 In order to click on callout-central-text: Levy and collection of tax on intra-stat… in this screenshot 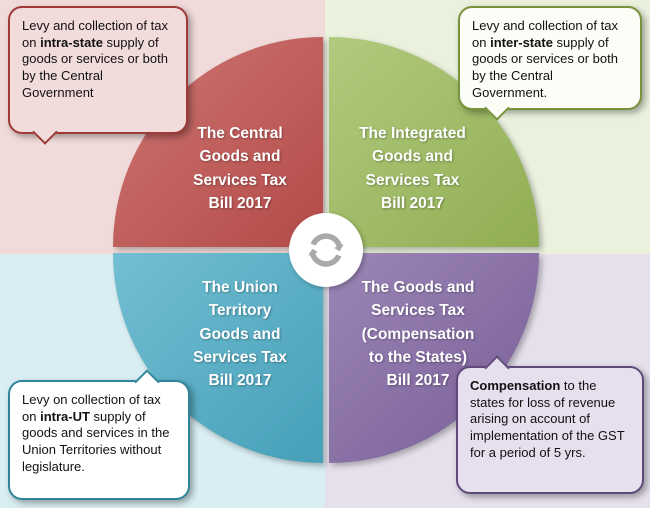, I will do `click(98, 59)`.